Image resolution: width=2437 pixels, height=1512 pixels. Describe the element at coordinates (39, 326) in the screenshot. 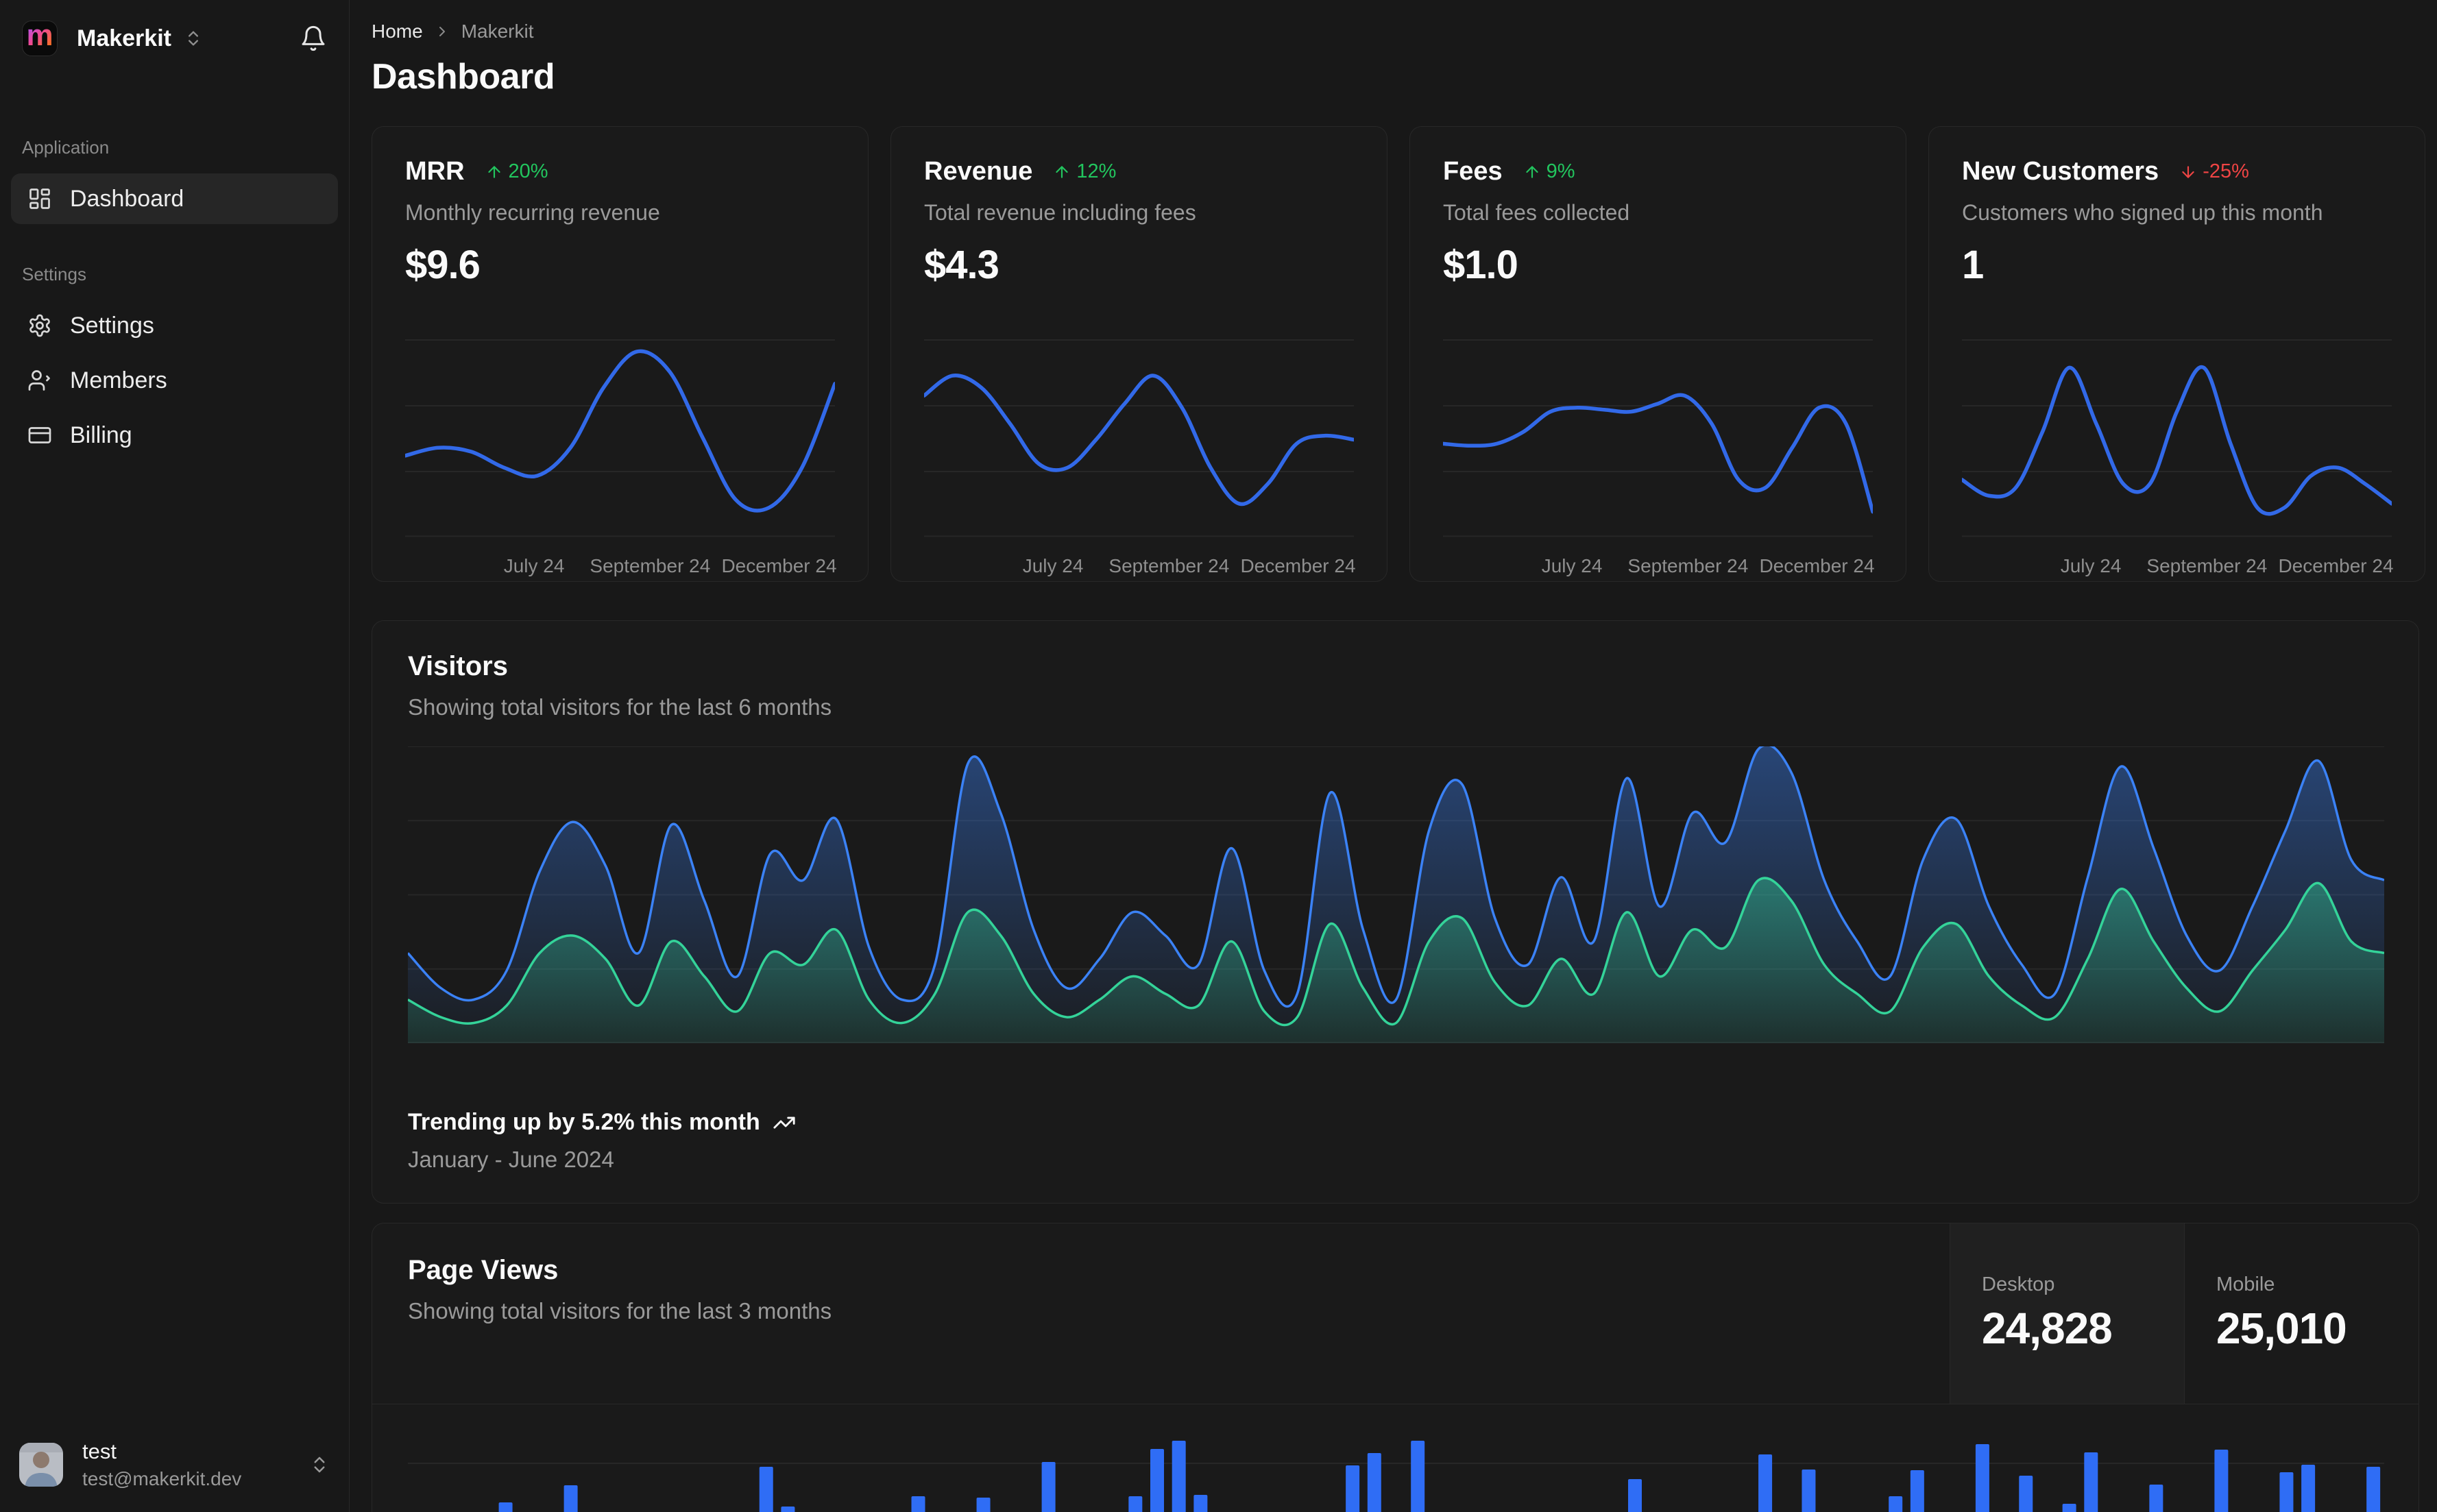

I see `gear-icon` at that location.